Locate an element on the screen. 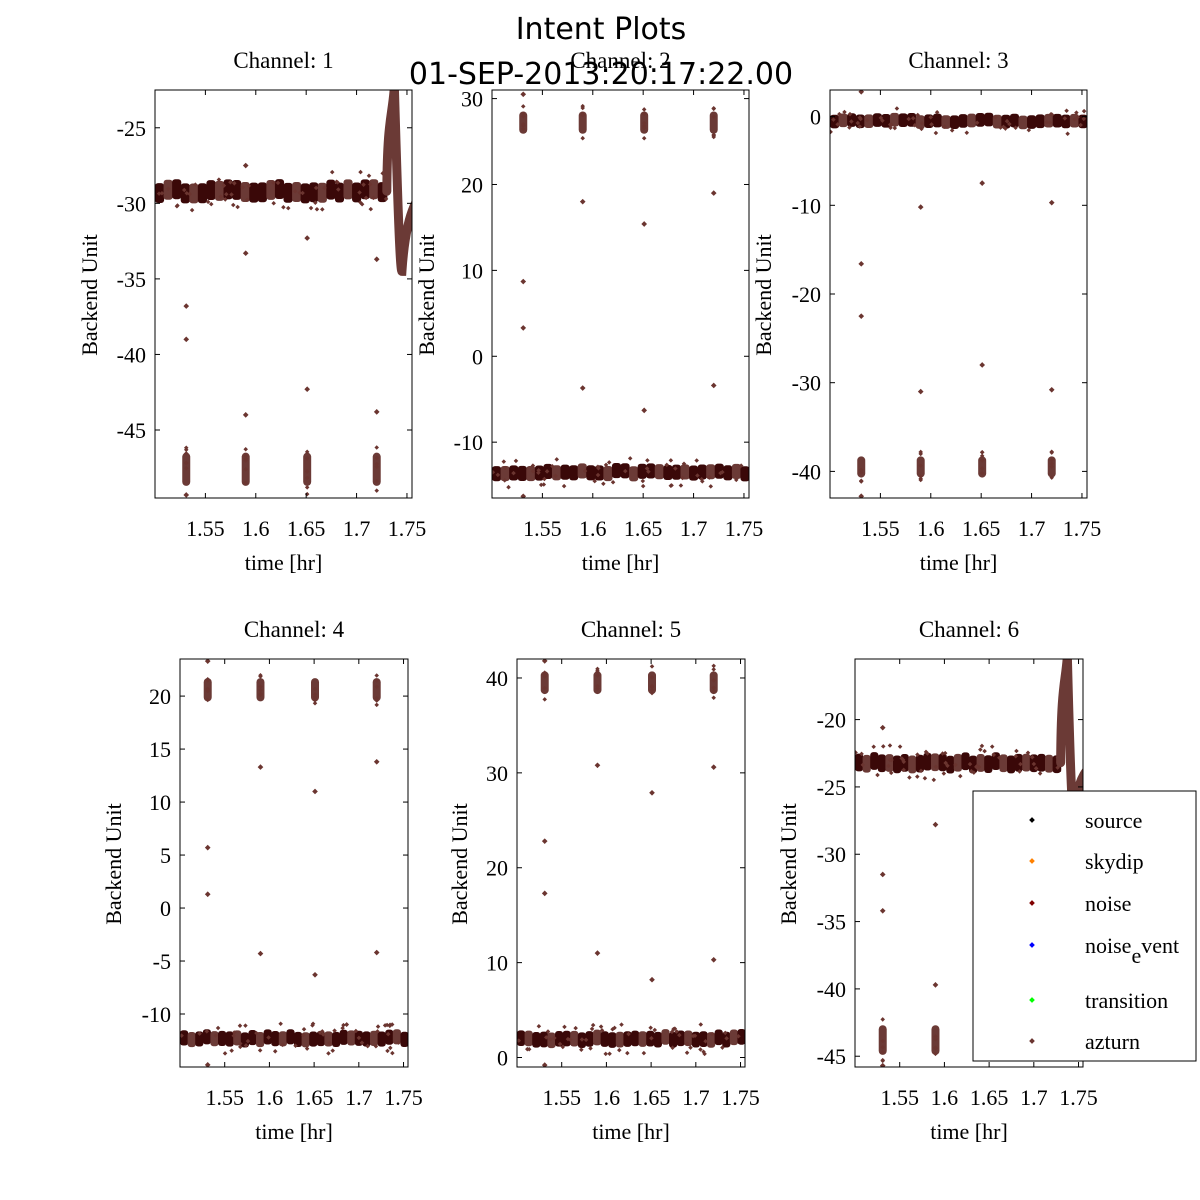  legend-marker-skydip is located at coordinates (1032, 861).